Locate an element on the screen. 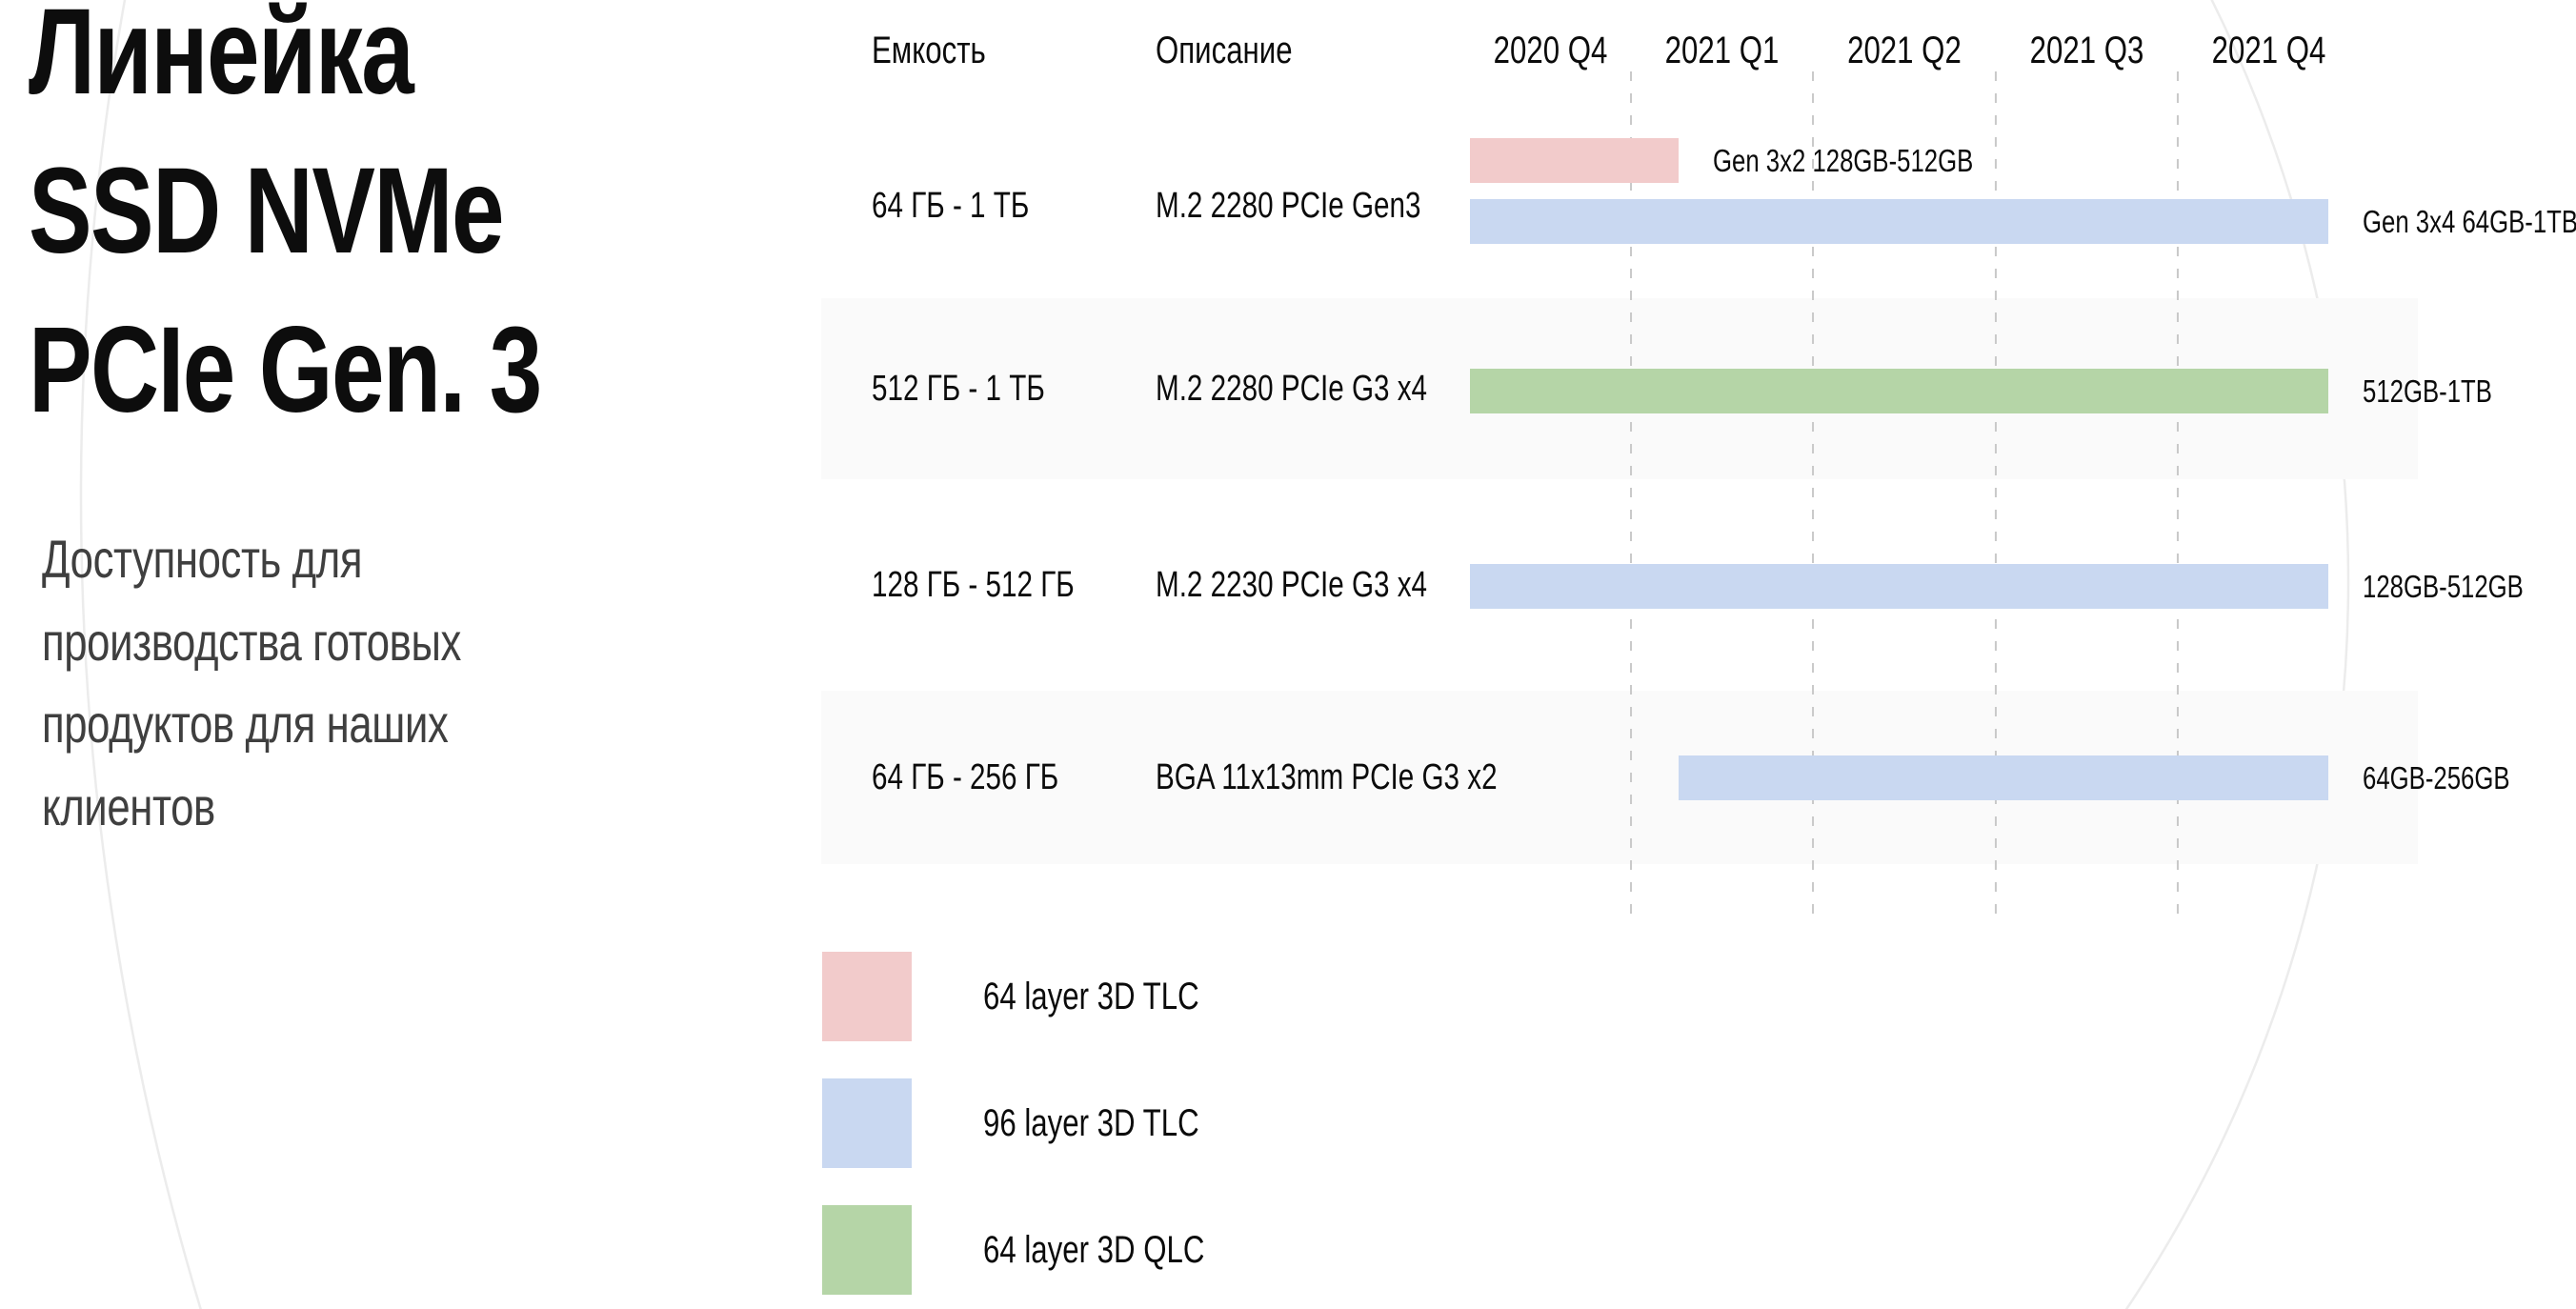  quarter-header-label: 2021 Q4 is located at coordinates (2268, 50).